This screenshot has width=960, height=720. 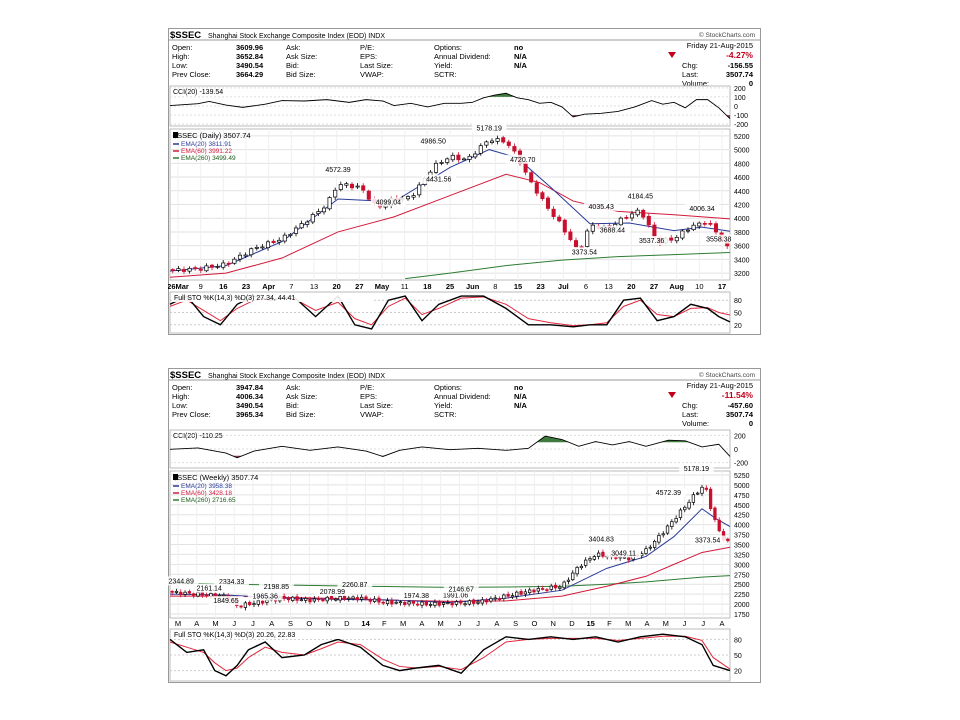 What do you see at coordinates (268, 286) in the screenshot?
I see `x-axis-label: Apr` at bounding box center [268, 286].